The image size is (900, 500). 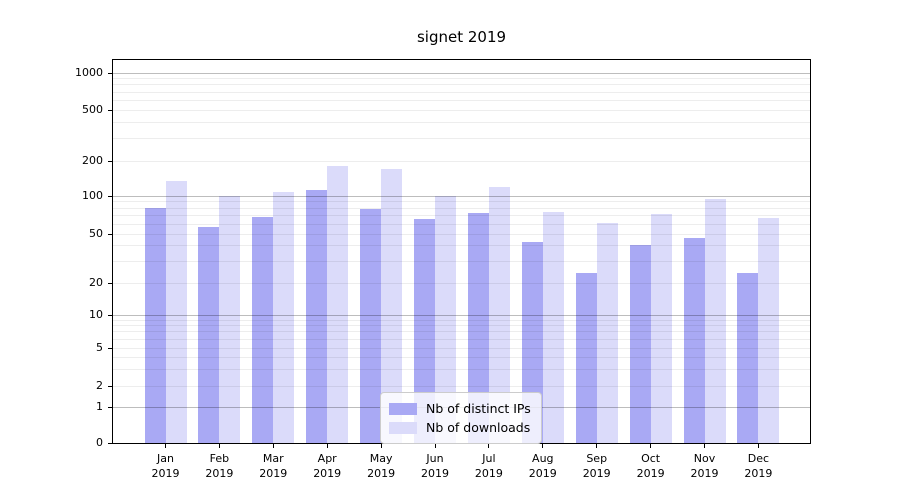 What do you see at coordinates (284, 317) in the screenshot?
I see `bar-downloads-mar` at bounding box center [284, 317].